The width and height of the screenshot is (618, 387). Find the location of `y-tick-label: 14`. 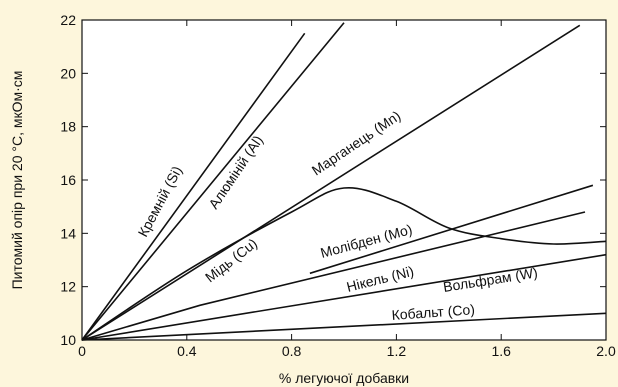

y-tick-label: 14 is located at coordinates (68, 233).